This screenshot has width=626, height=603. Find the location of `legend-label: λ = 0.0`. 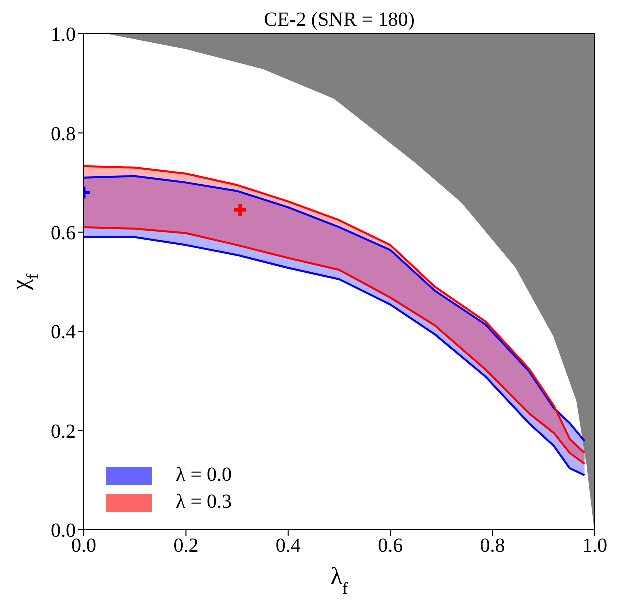

legend-label: λ = 0.0 is located at coordinates (204, 475).